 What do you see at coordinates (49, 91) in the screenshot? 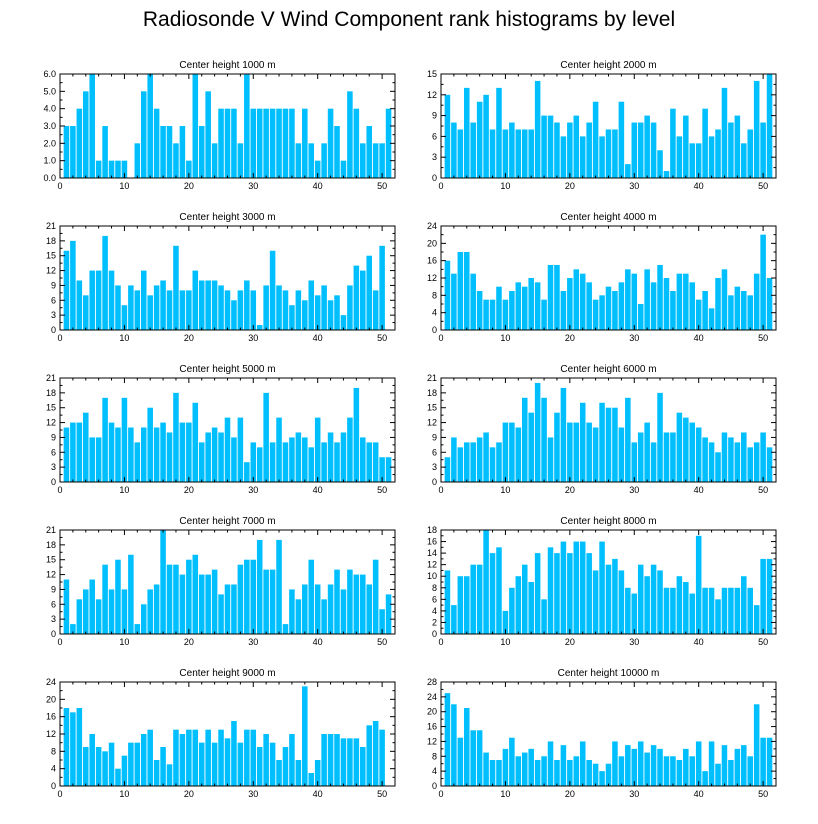
I see `y-tick-label: 5.0` at bounding box center [49, 91].